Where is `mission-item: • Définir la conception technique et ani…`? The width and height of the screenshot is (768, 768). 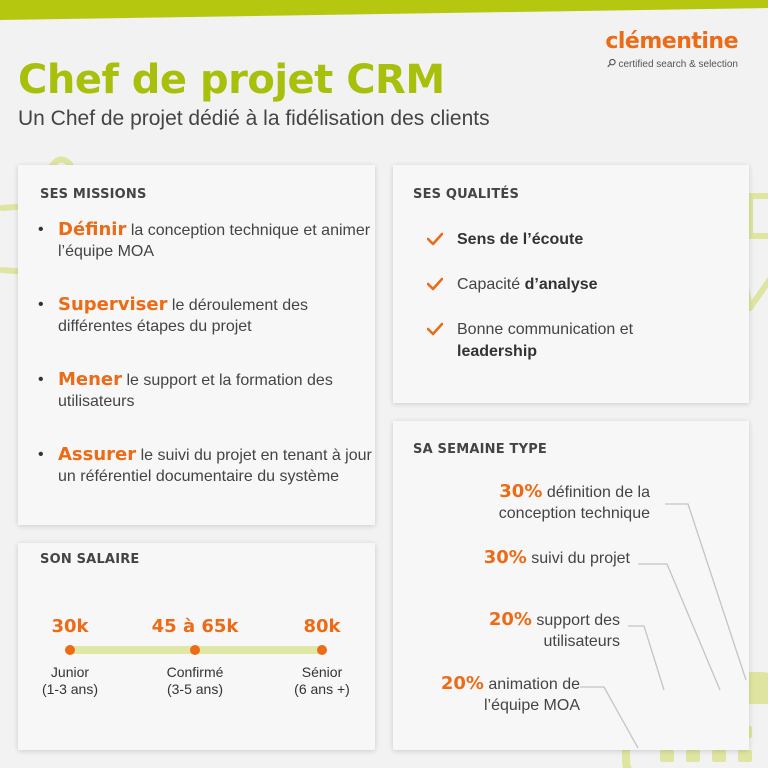 mission-item: • Définir la conception technique et ani… is located at coordinates (208, 240).